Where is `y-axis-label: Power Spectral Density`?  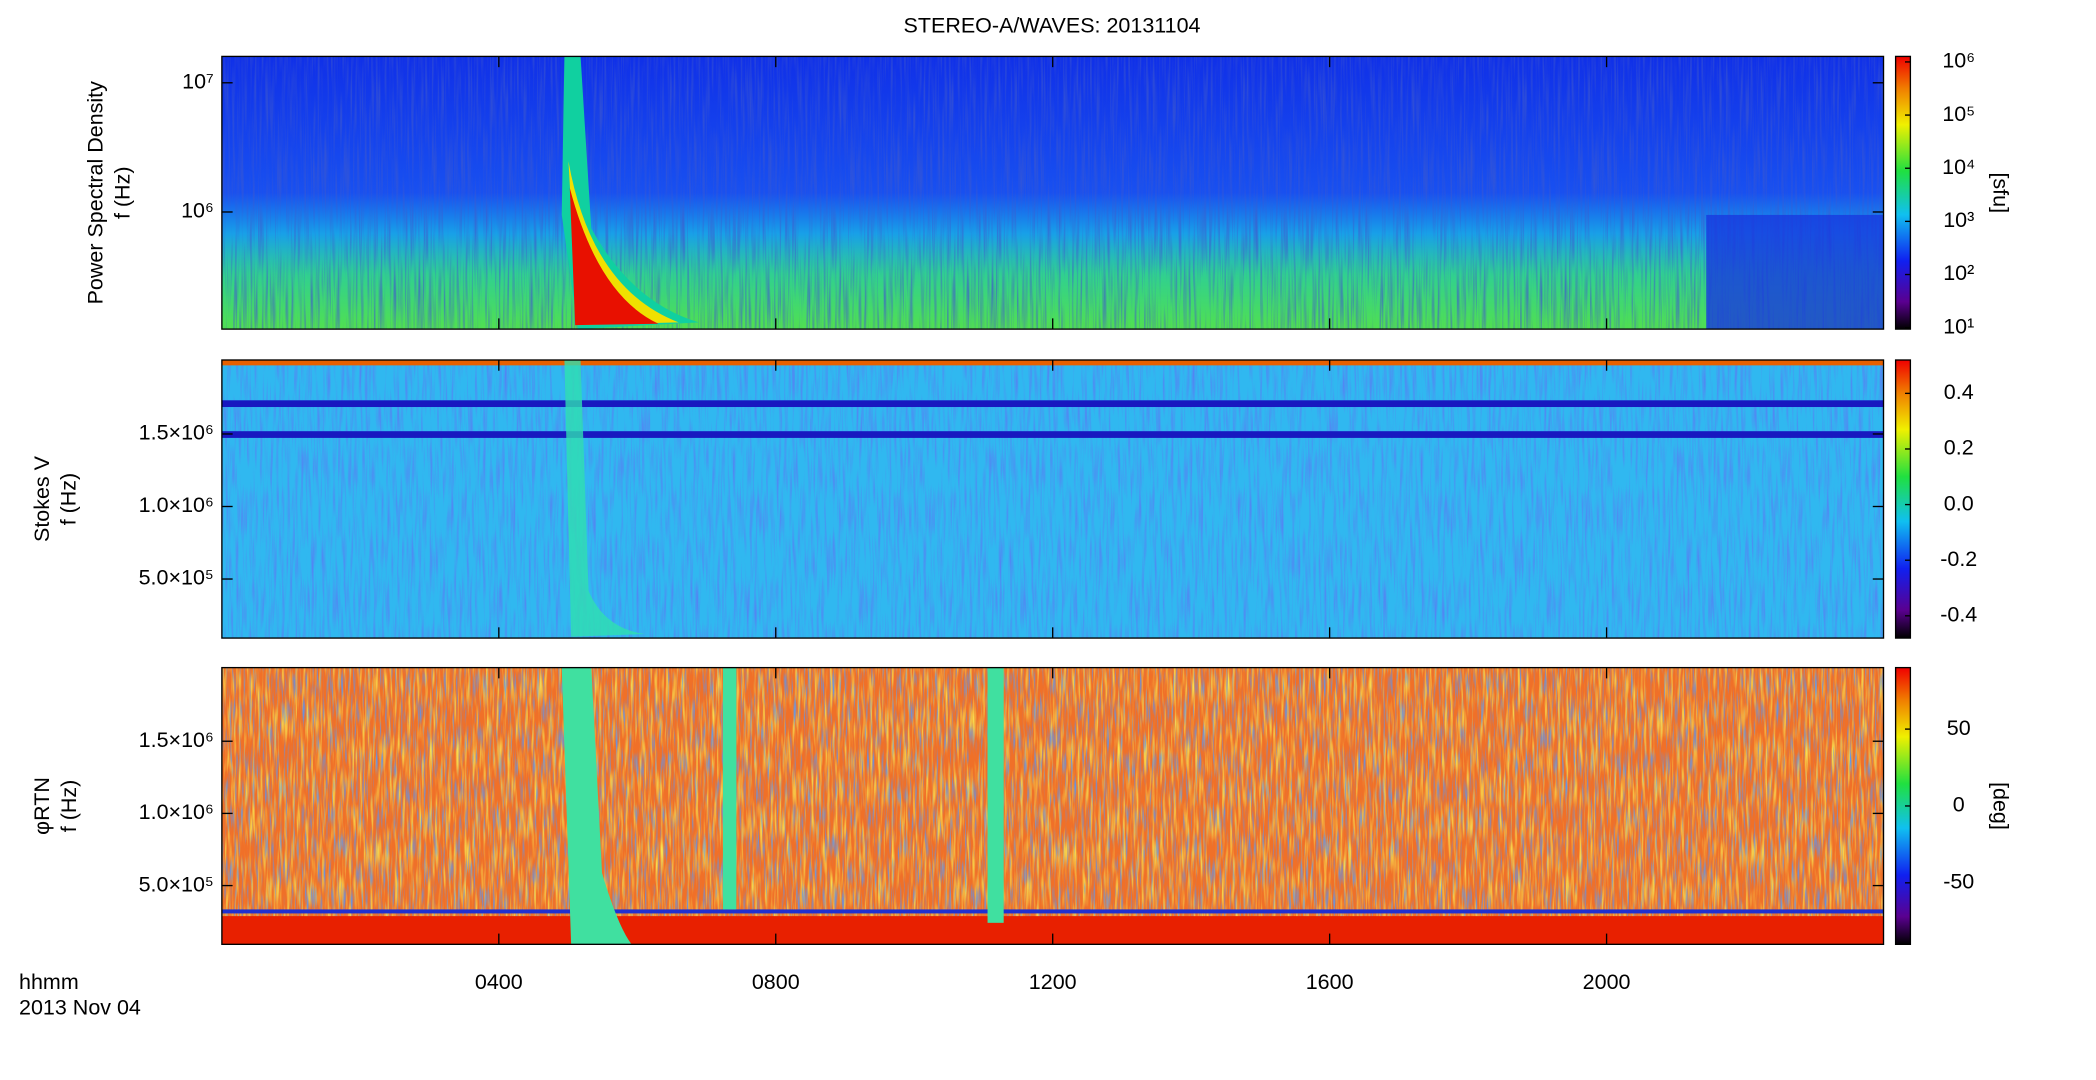 y-axis-label: Power Spectral Density is located at coordinates (96, 193).